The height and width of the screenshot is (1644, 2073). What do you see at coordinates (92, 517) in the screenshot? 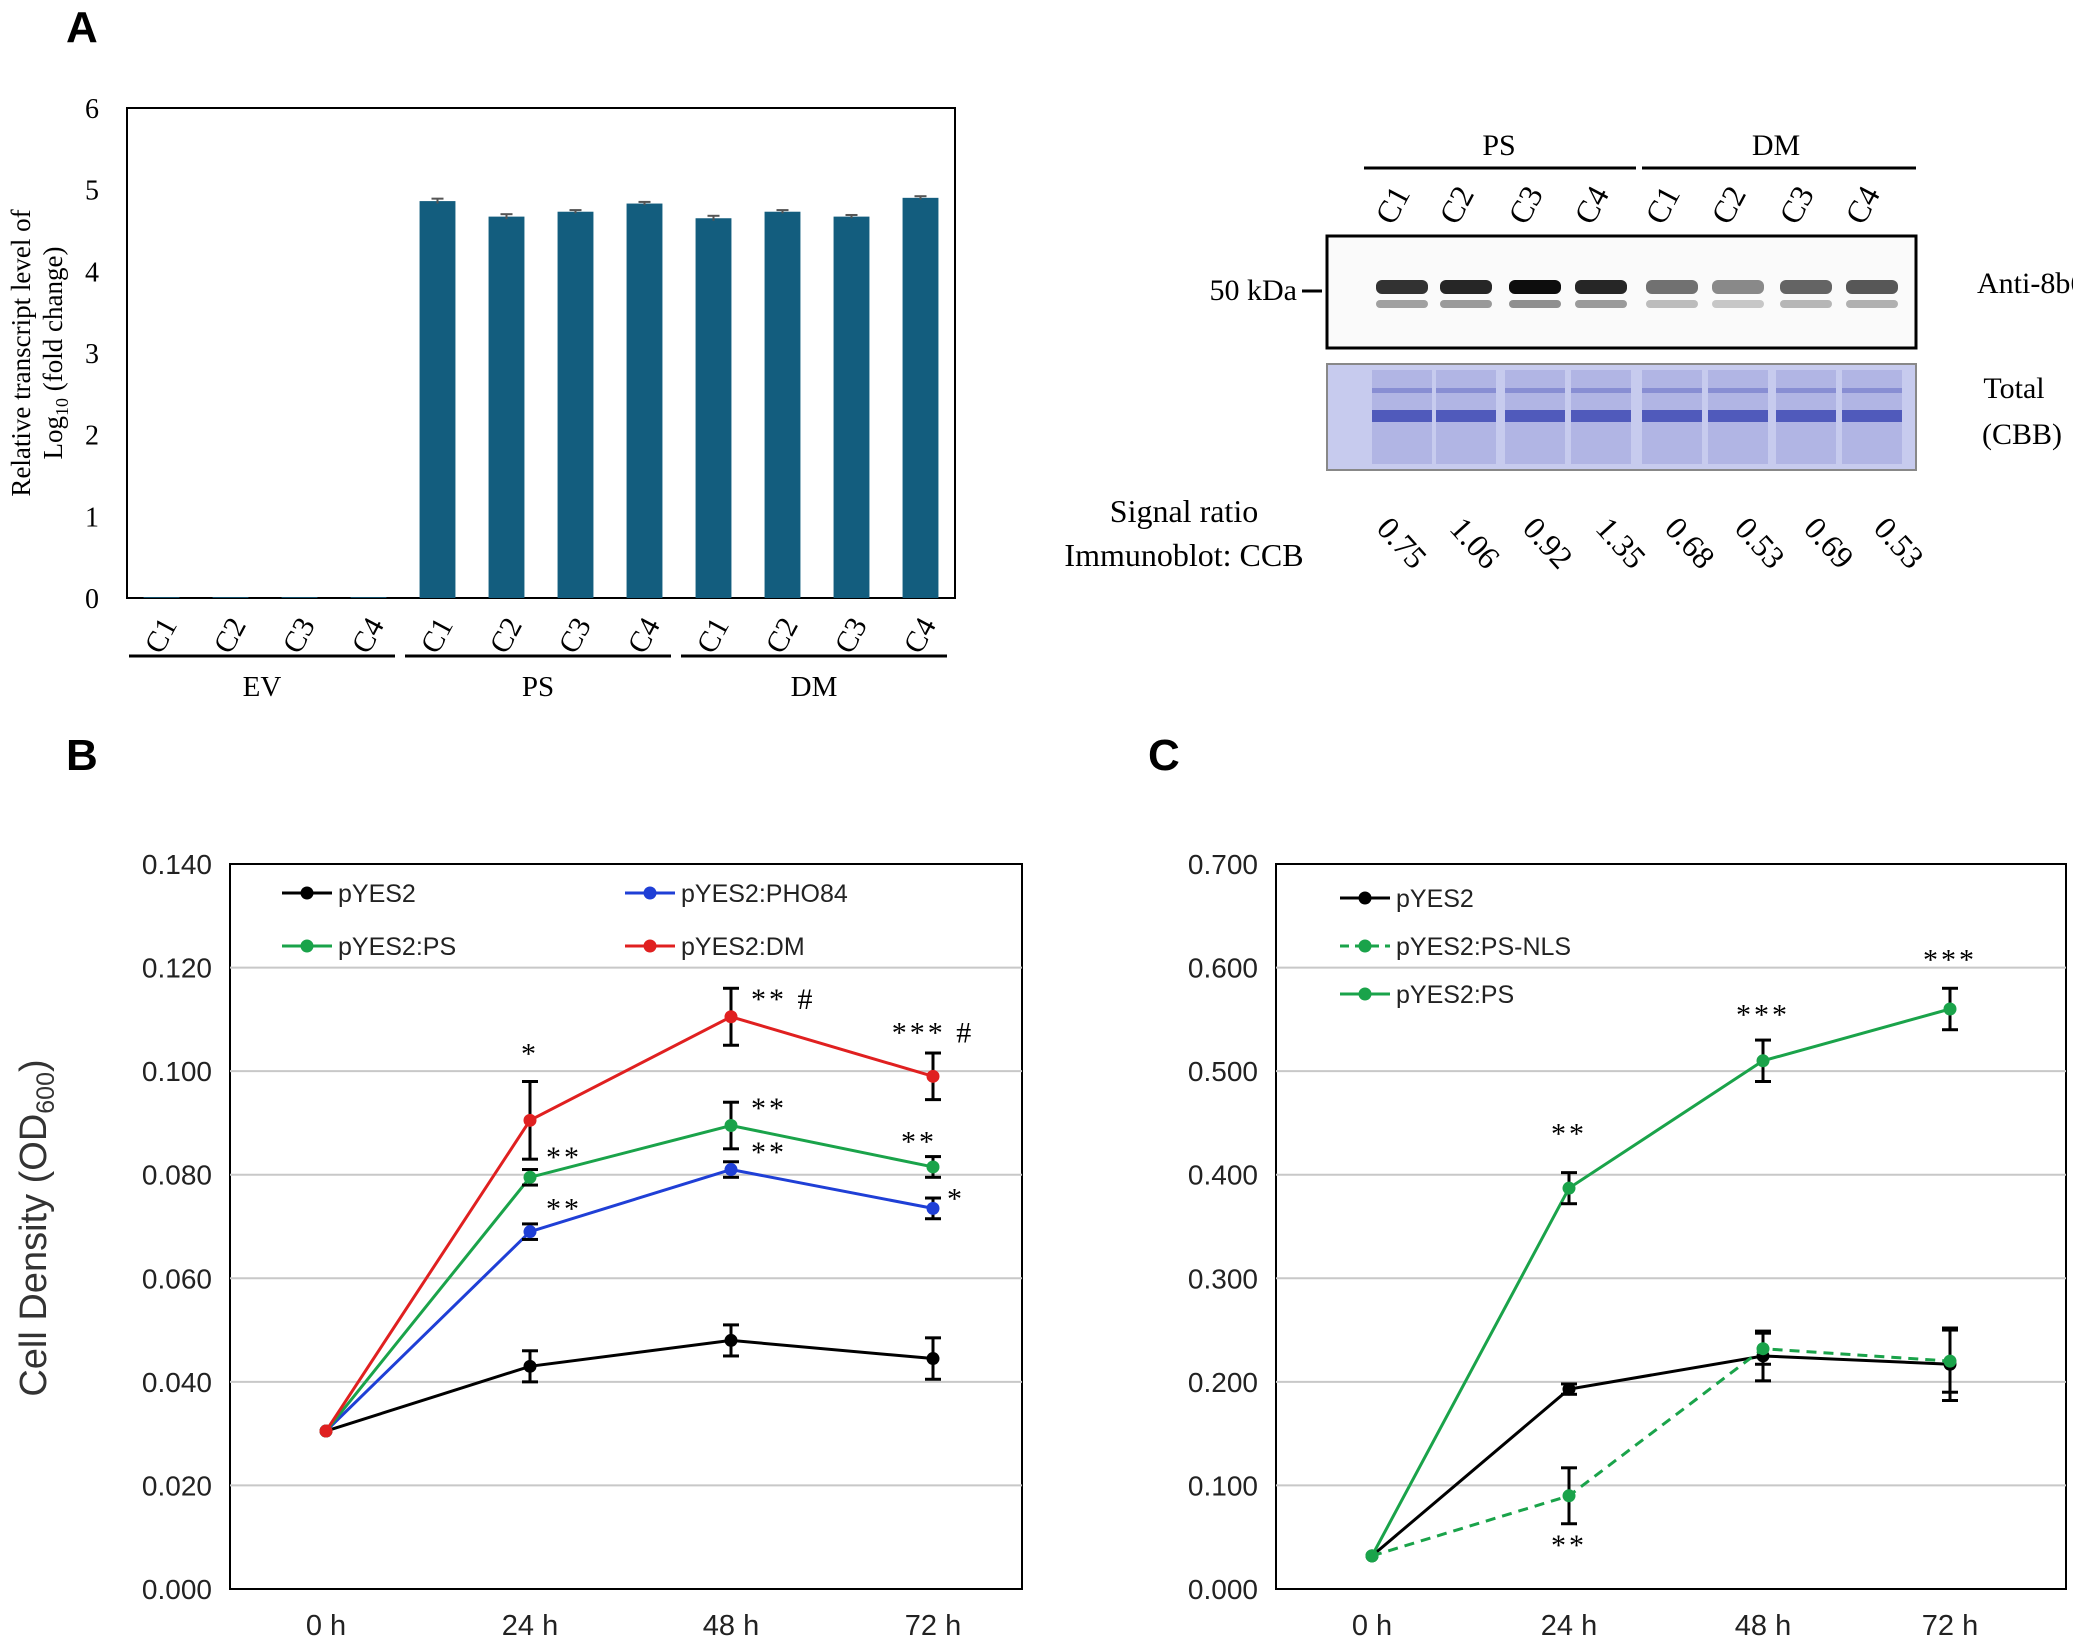
I see `y-tick-label-a: 1` at bounding box center [92, 517].